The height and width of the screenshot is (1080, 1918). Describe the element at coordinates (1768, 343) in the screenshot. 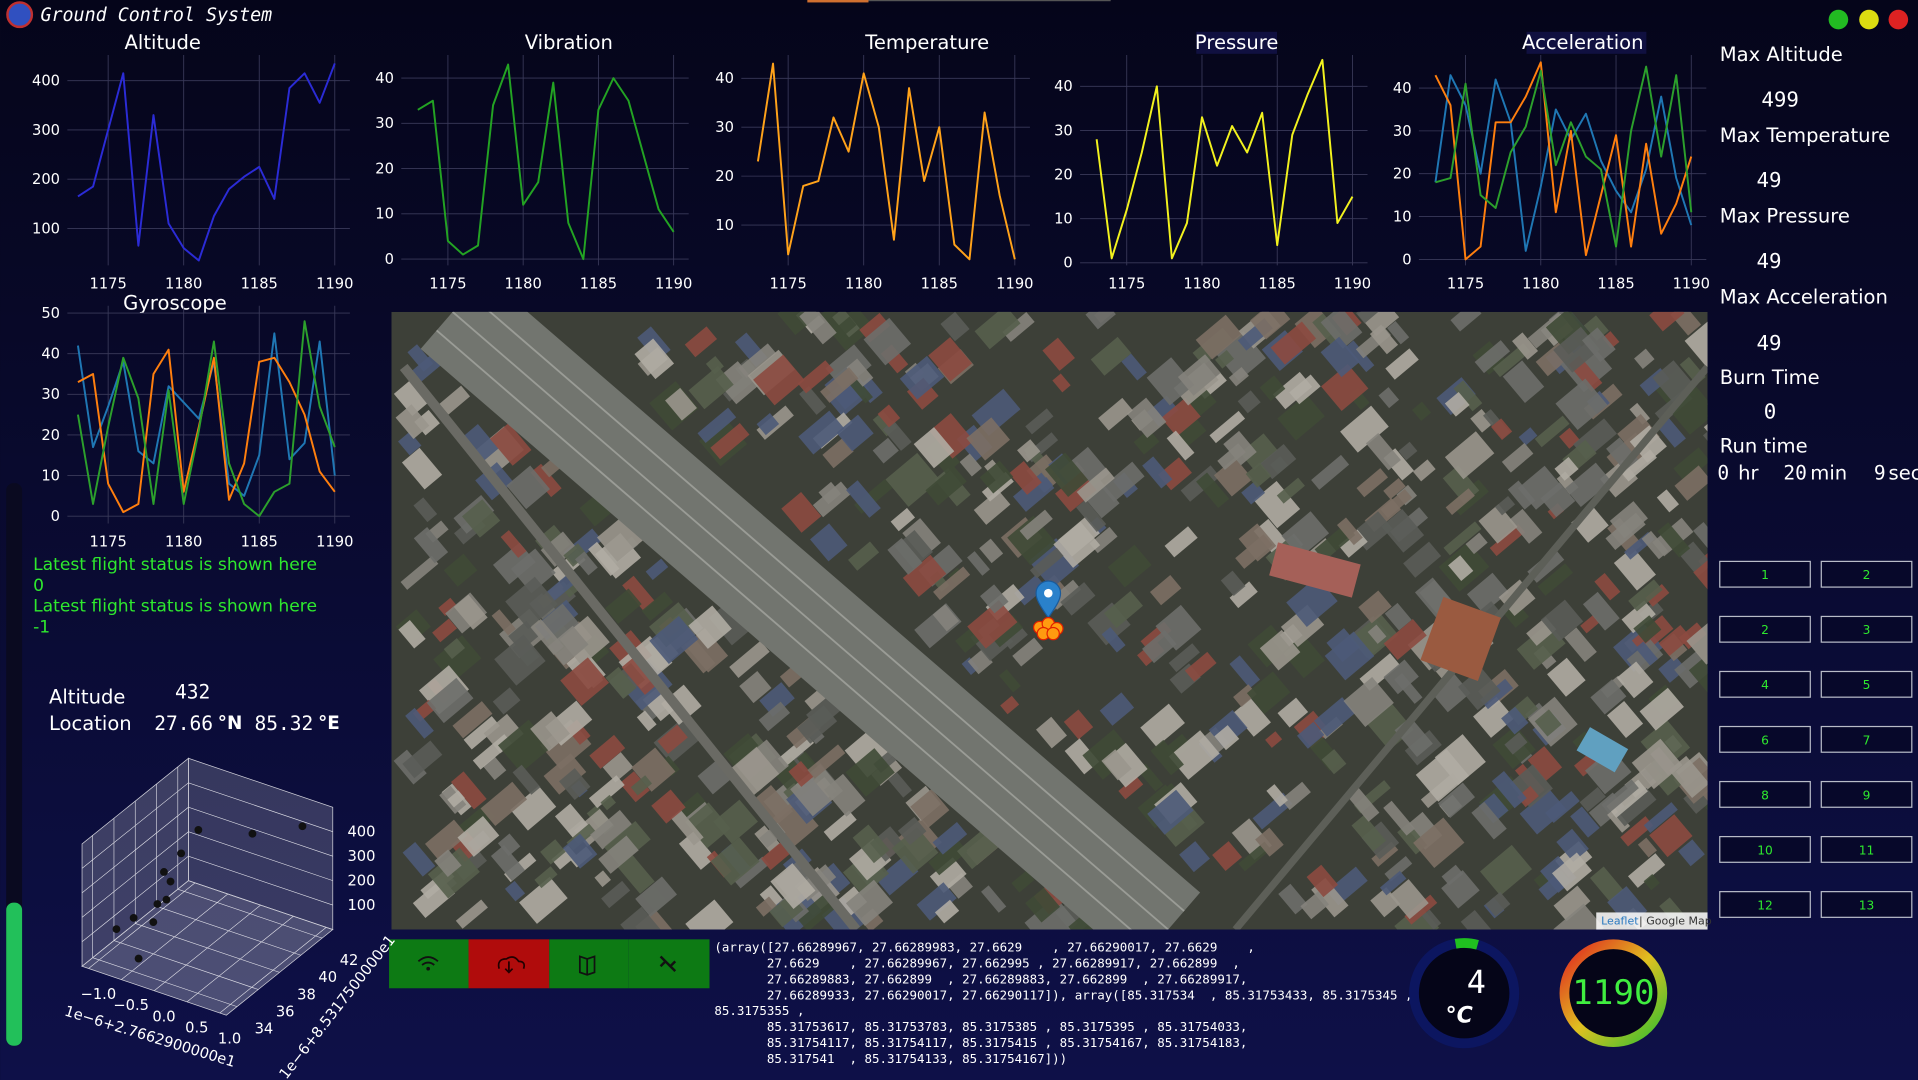

I see `stat-value: 49` at that location.